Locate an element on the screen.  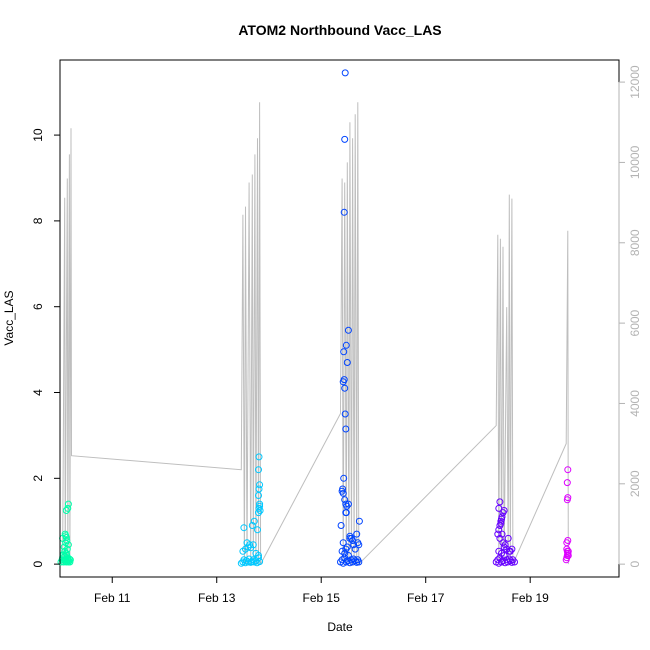
y-axis-left: 0 2 4 6 8 10 is located at coordinates (46, 347).